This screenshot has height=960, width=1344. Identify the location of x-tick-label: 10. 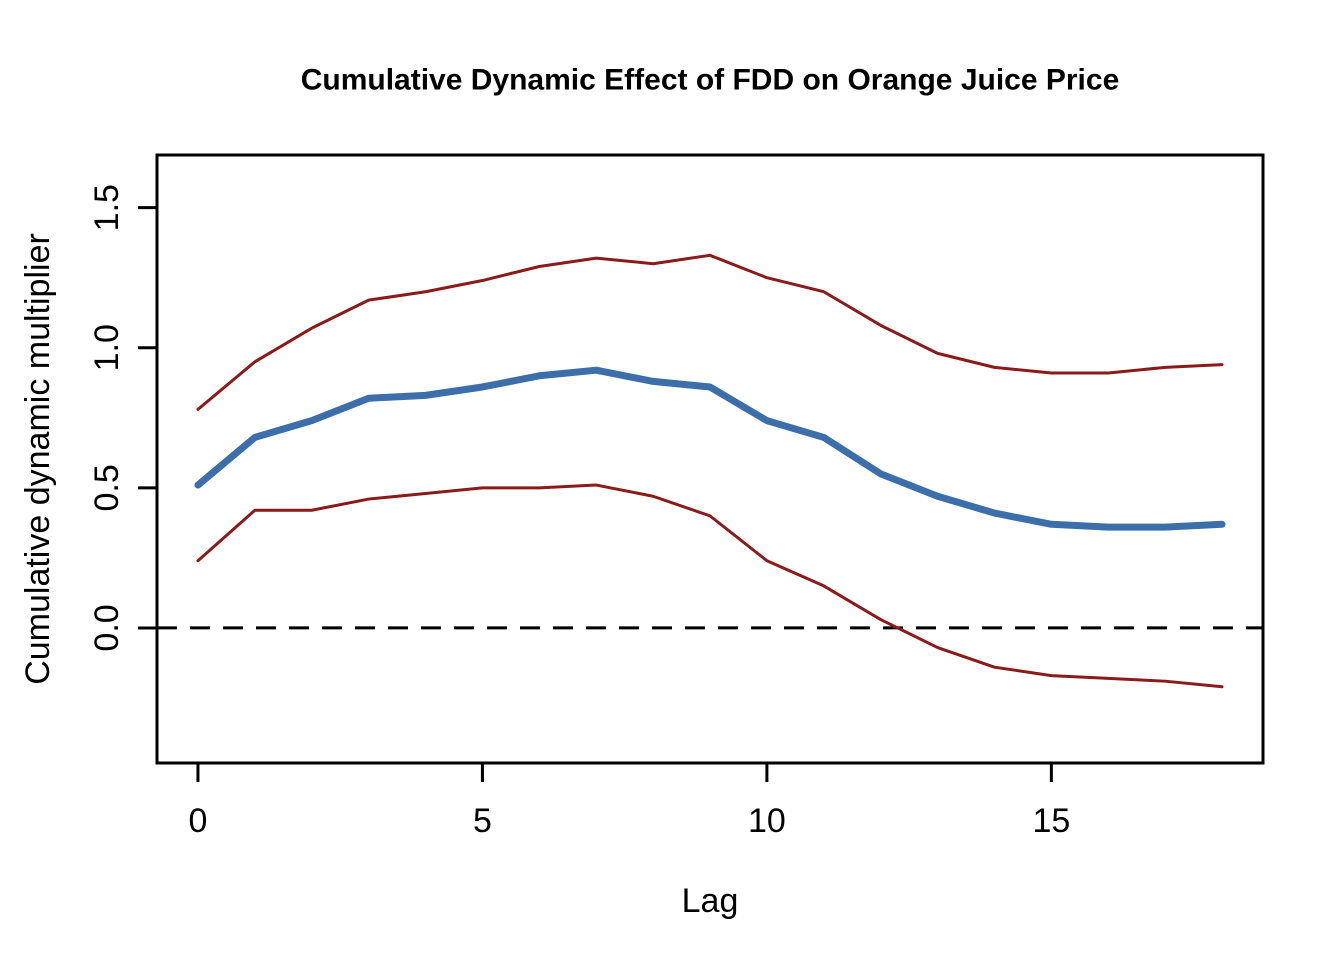
(767, 821).